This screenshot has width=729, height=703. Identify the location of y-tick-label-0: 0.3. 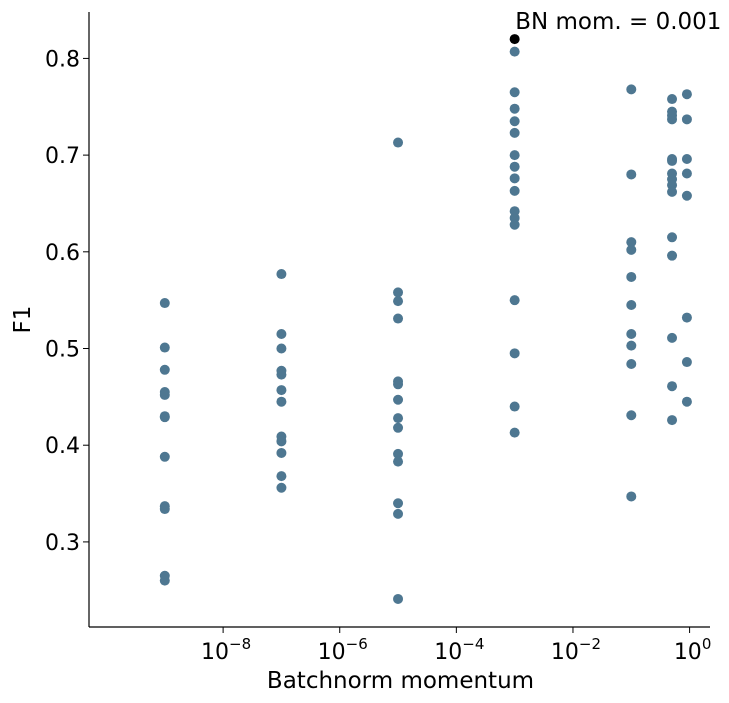
(62, 543).